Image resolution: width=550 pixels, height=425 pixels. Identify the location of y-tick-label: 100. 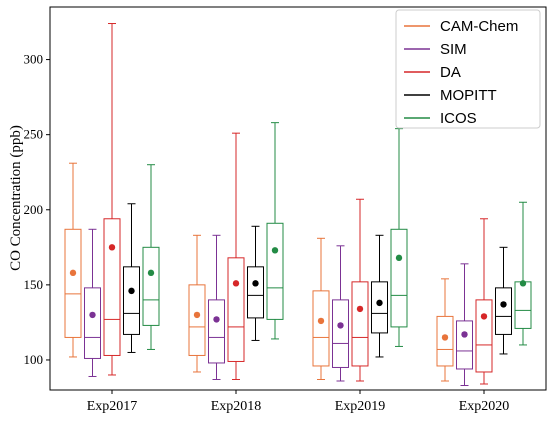
(34, 359).